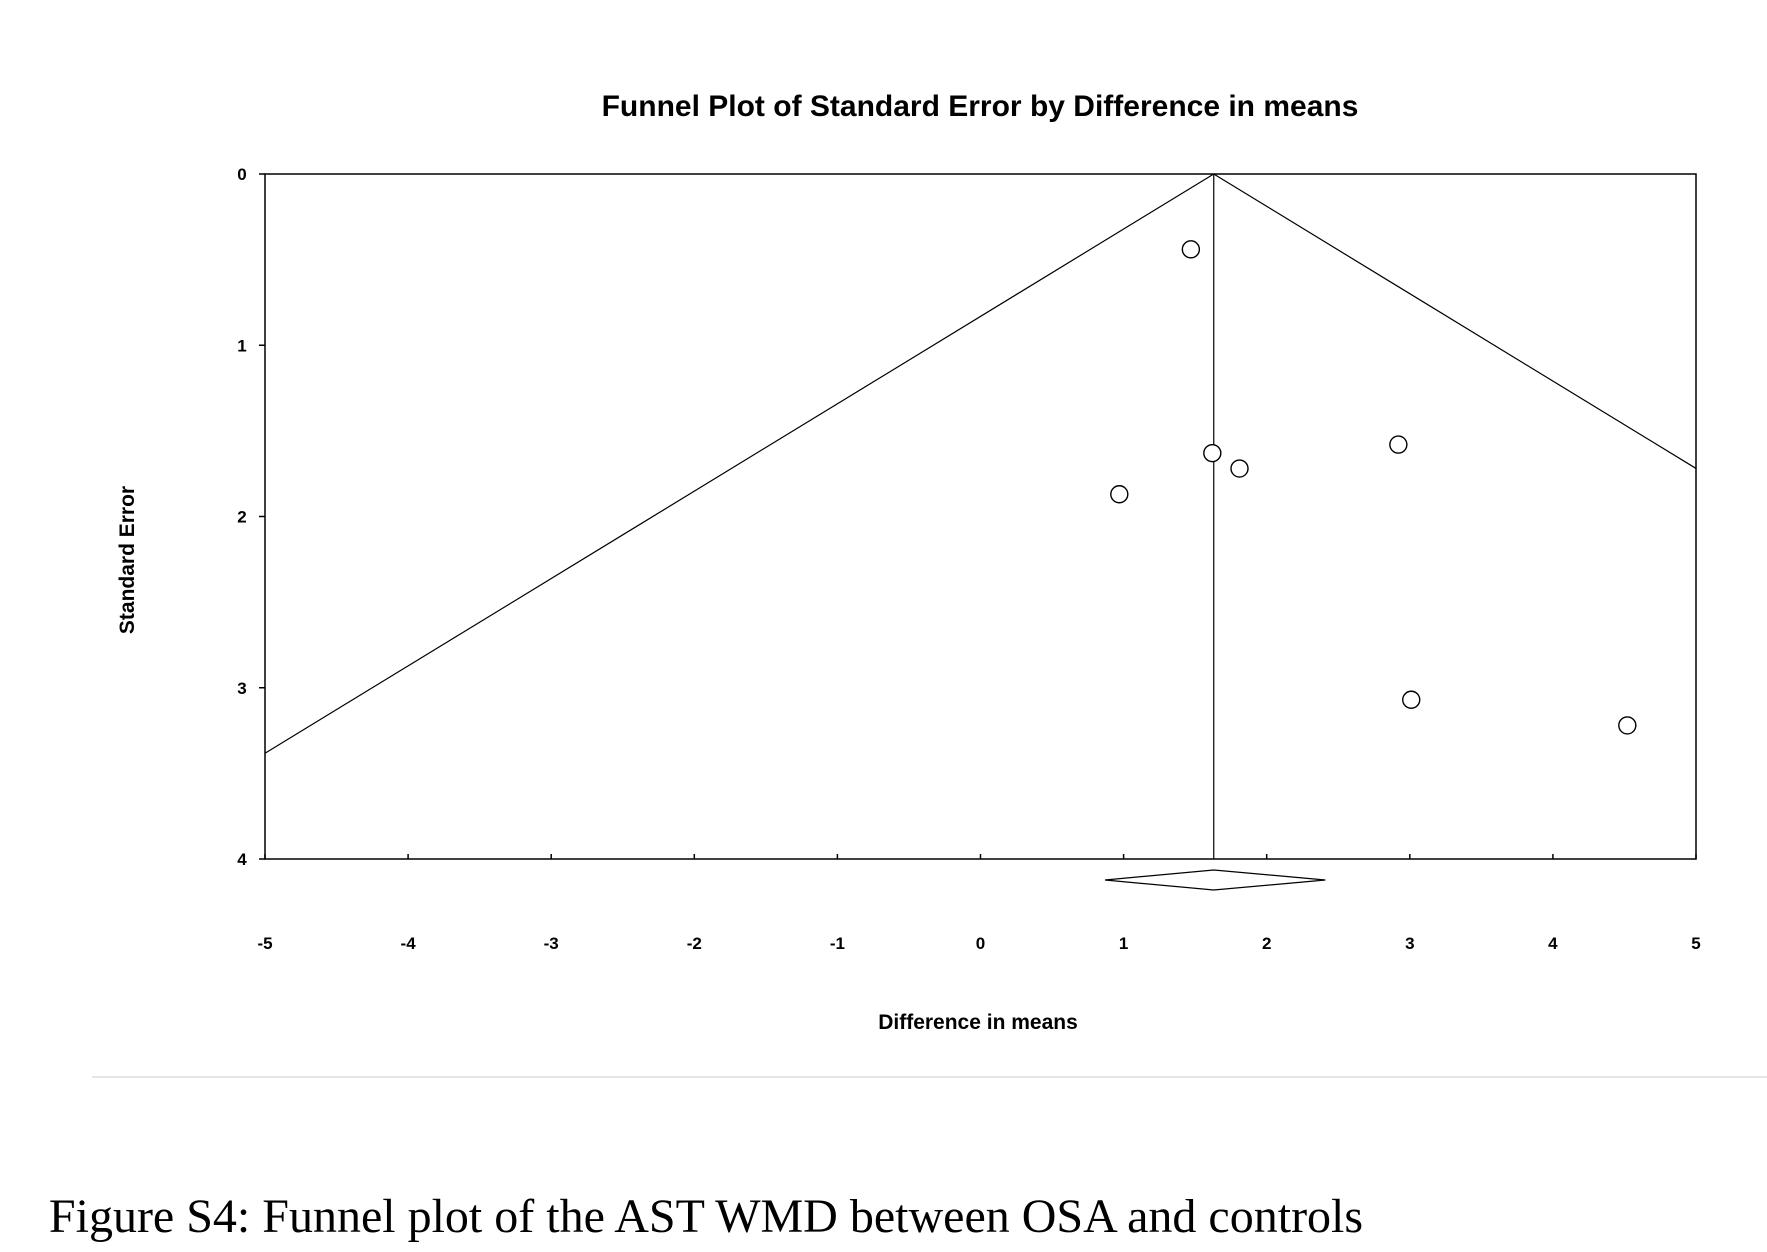 The image size is (1767, 1252). Describe the element at coordinates (1695, 943) in the screenshot. I see `x-tick-label: 5` at that location.